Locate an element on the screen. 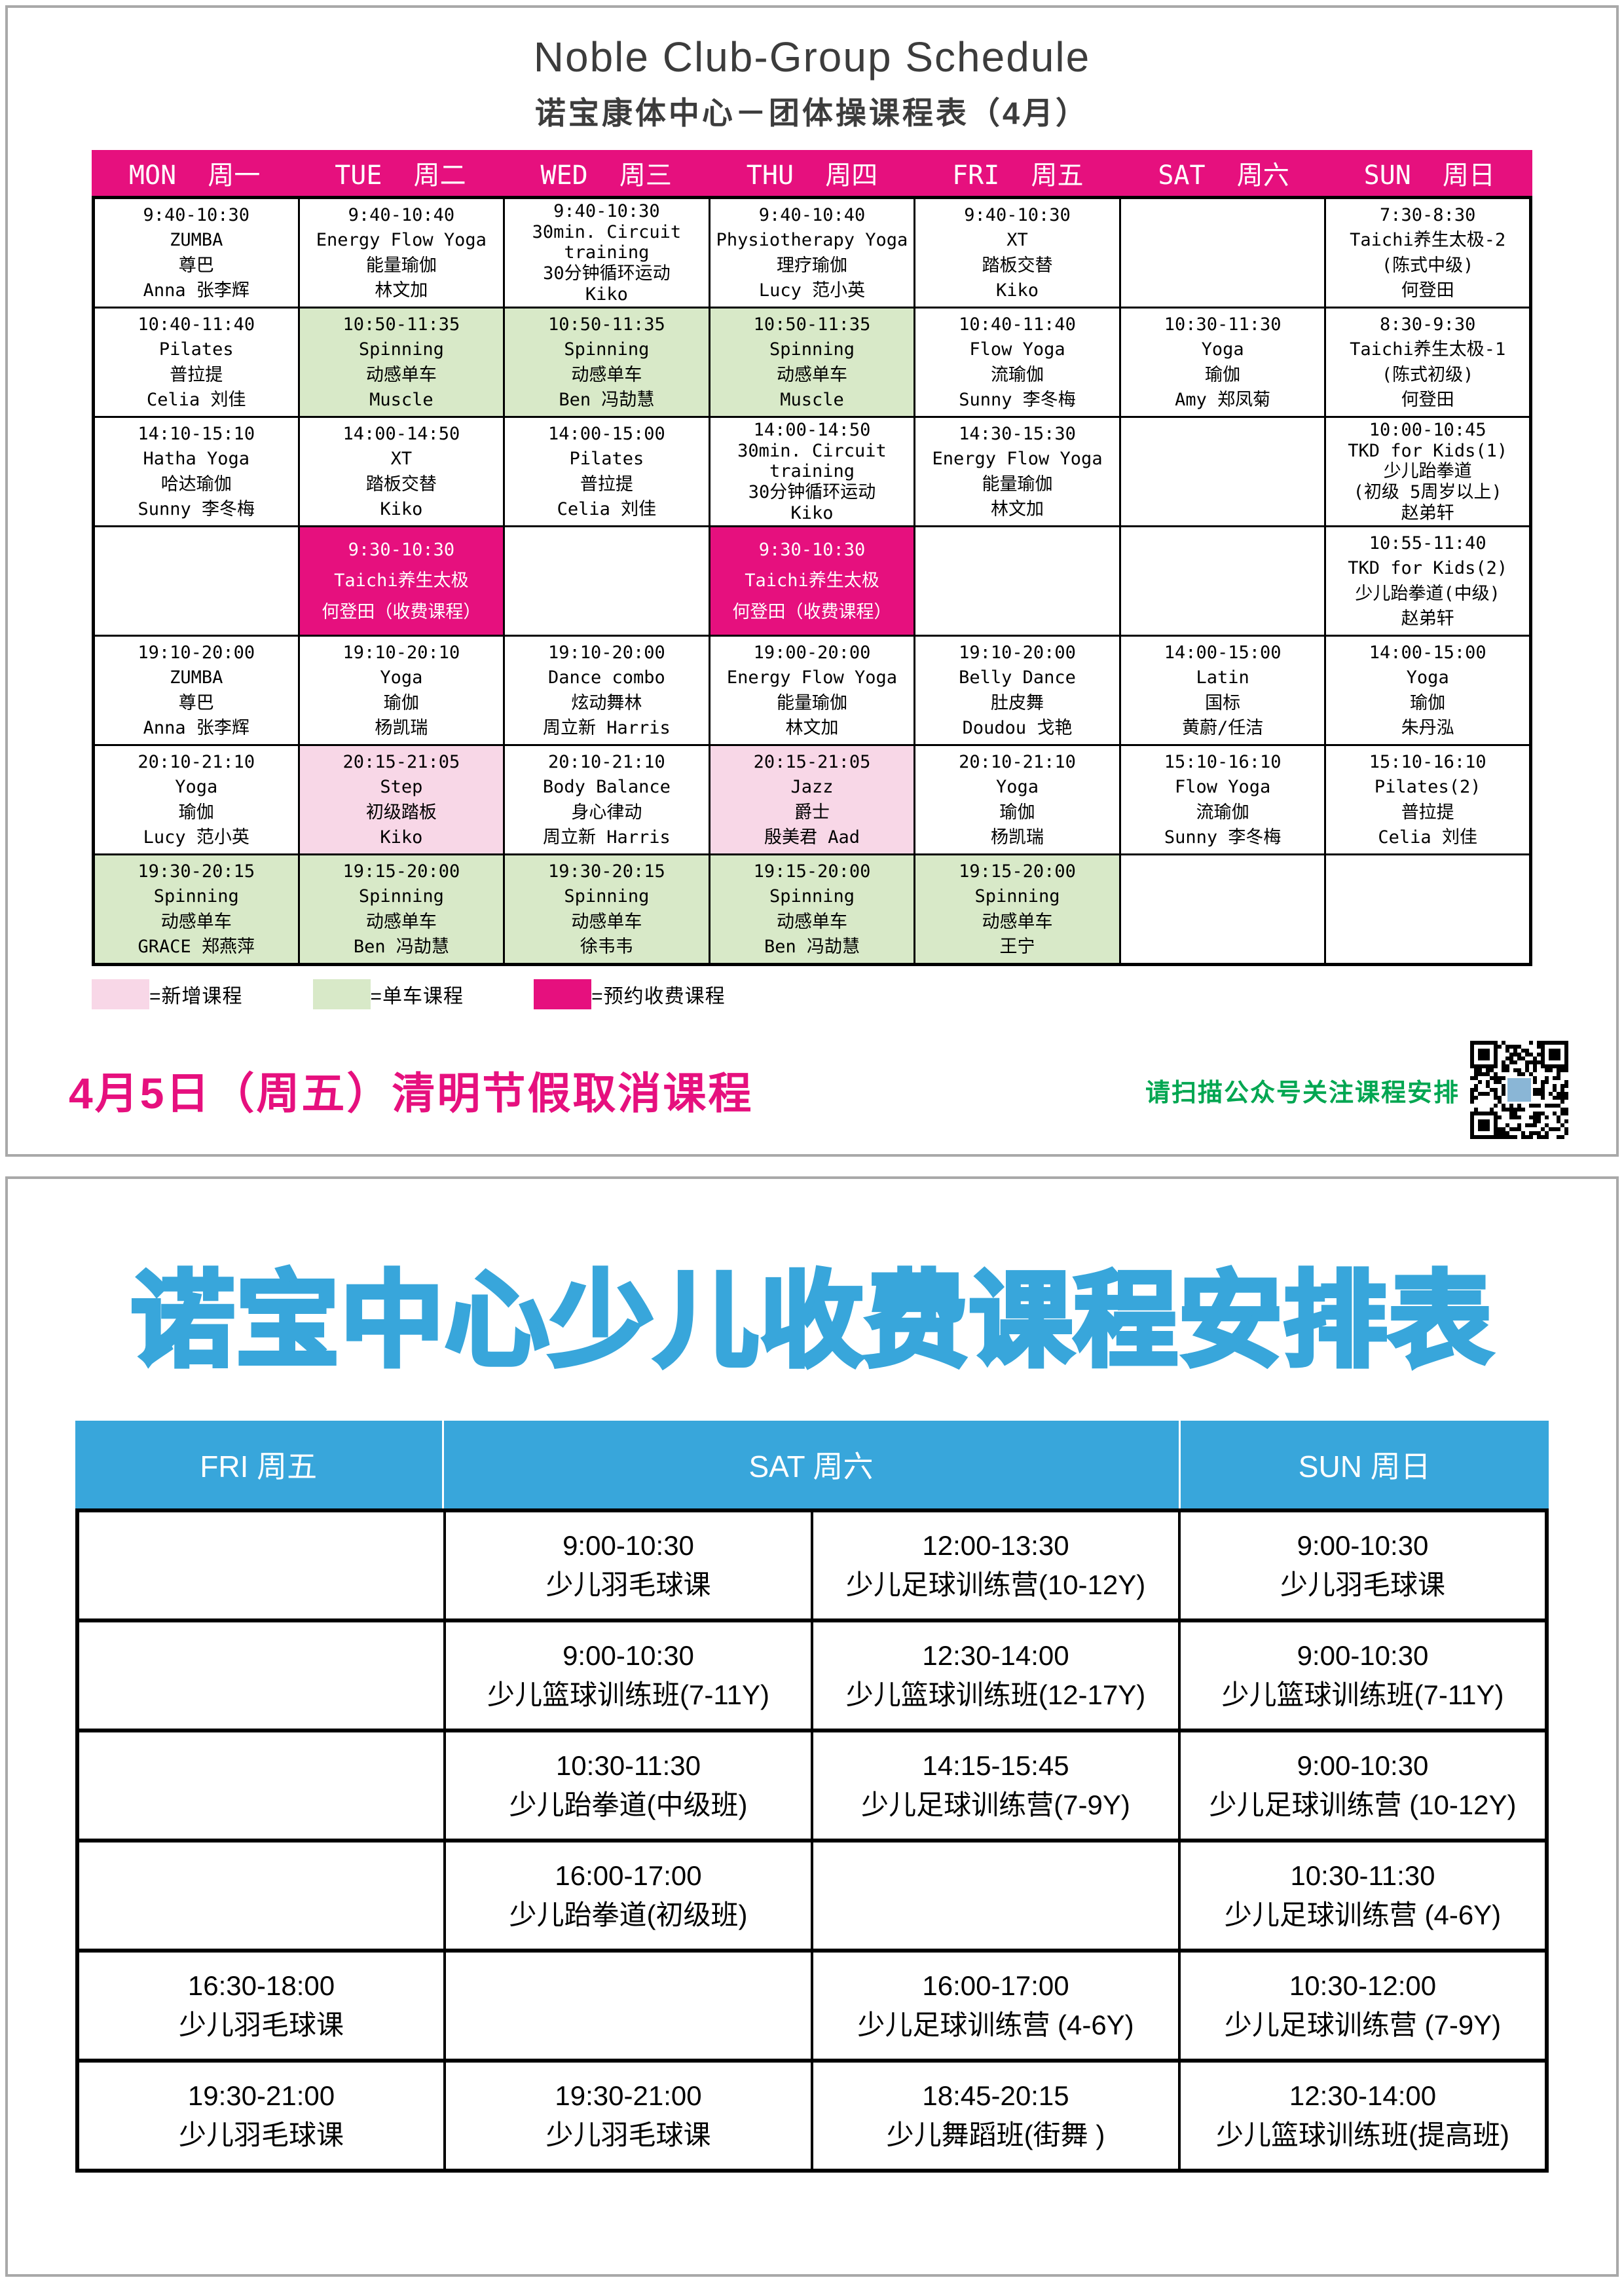  class-cell: 19:10-20:00 ZUMBA 尊巴 Anna 张李辉 is located at coordinates (196, 690).